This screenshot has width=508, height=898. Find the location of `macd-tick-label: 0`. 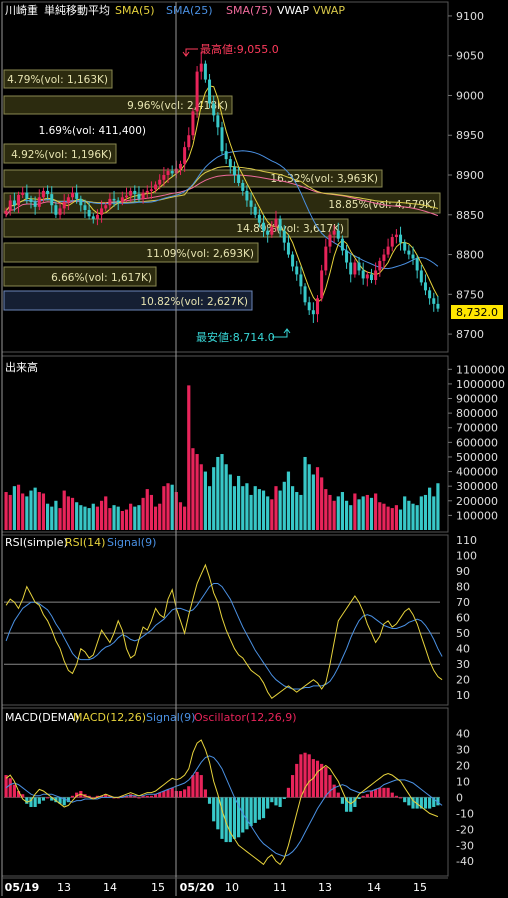

macd-tick-label: 0 is located at coordinates (459, 797).